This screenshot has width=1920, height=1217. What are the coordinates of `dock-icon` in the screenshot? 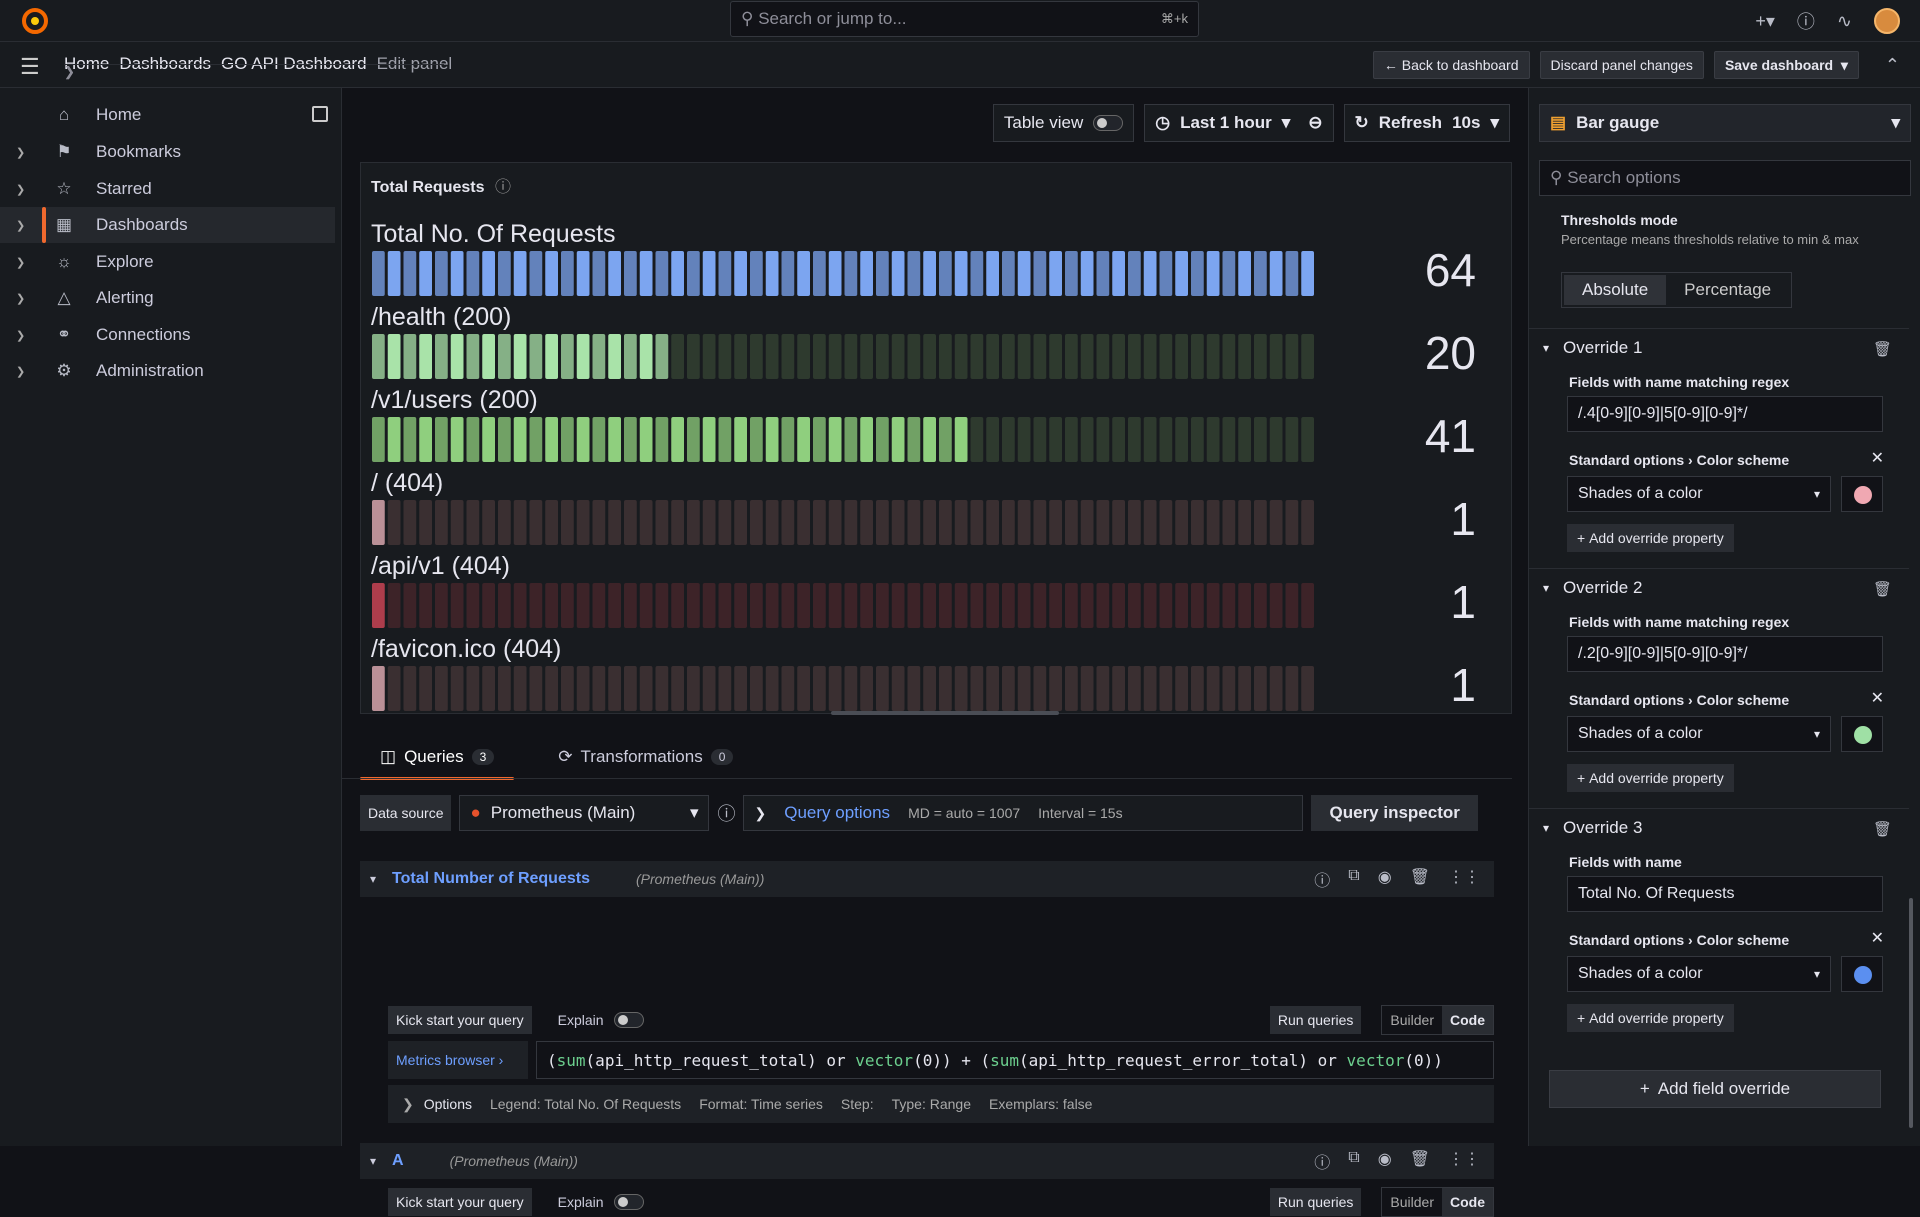 It's located at (320, 114).